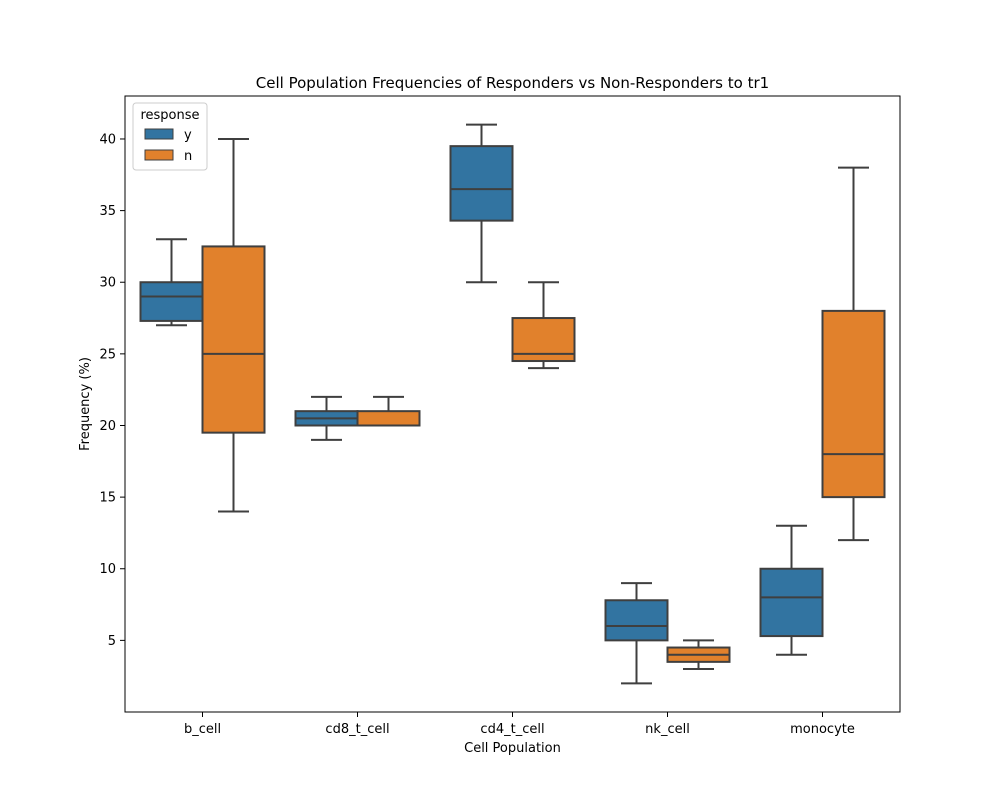 This screenshot has height=800, width=1000. I want to click on box-nk_cell-y, so click(636, 633).